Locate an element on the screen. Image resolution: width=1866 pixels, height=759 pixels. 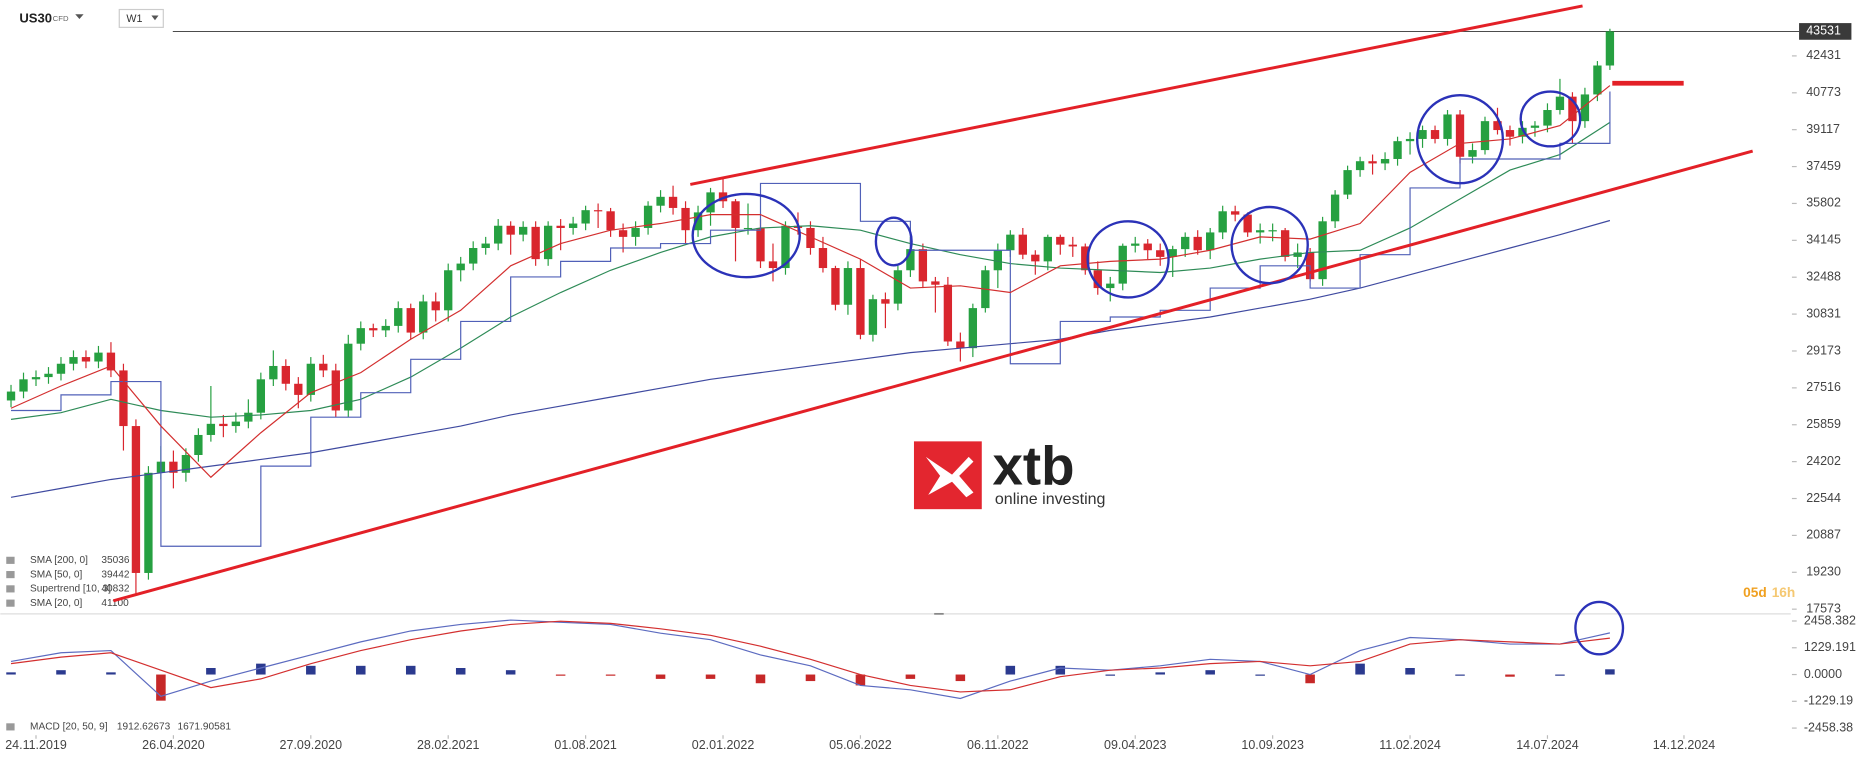
logo-mark is located at coordinates (949, 477).